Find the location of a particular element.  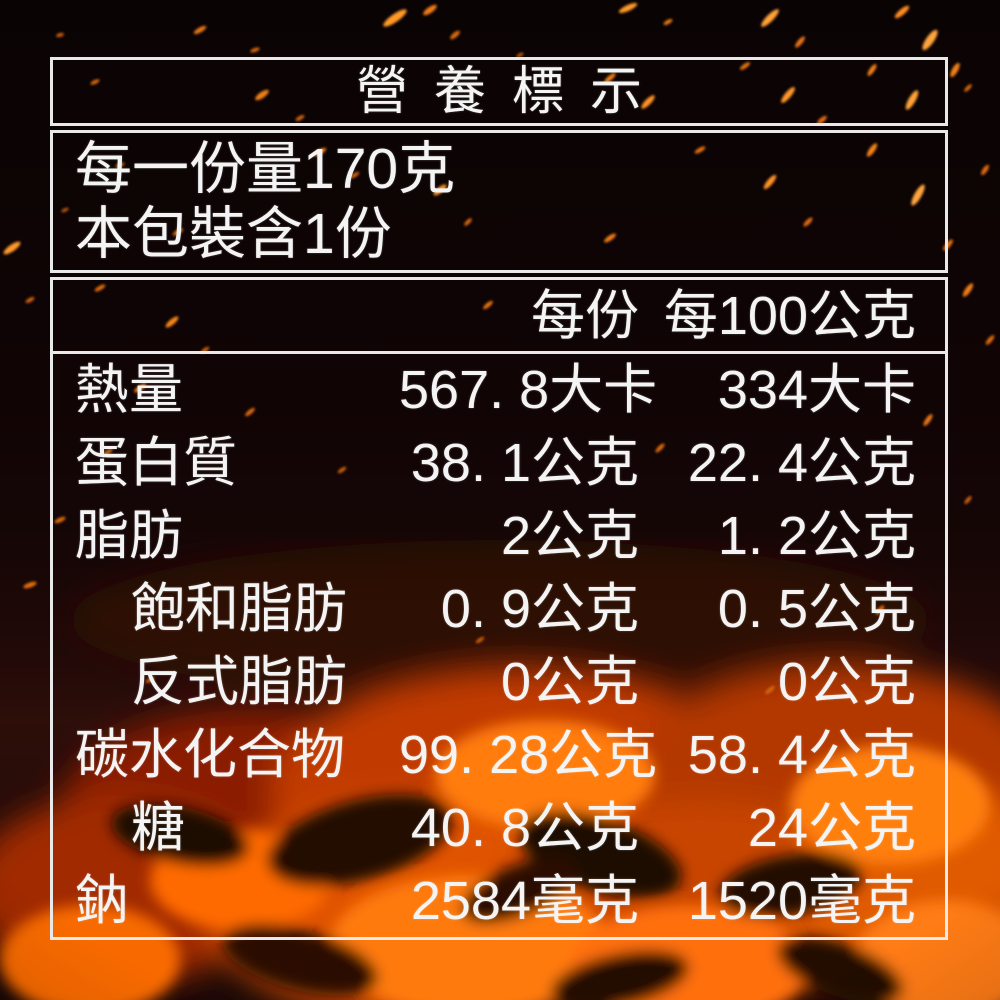

value-per-serving: 40. 8公克 is located at coordinates (524, 827).